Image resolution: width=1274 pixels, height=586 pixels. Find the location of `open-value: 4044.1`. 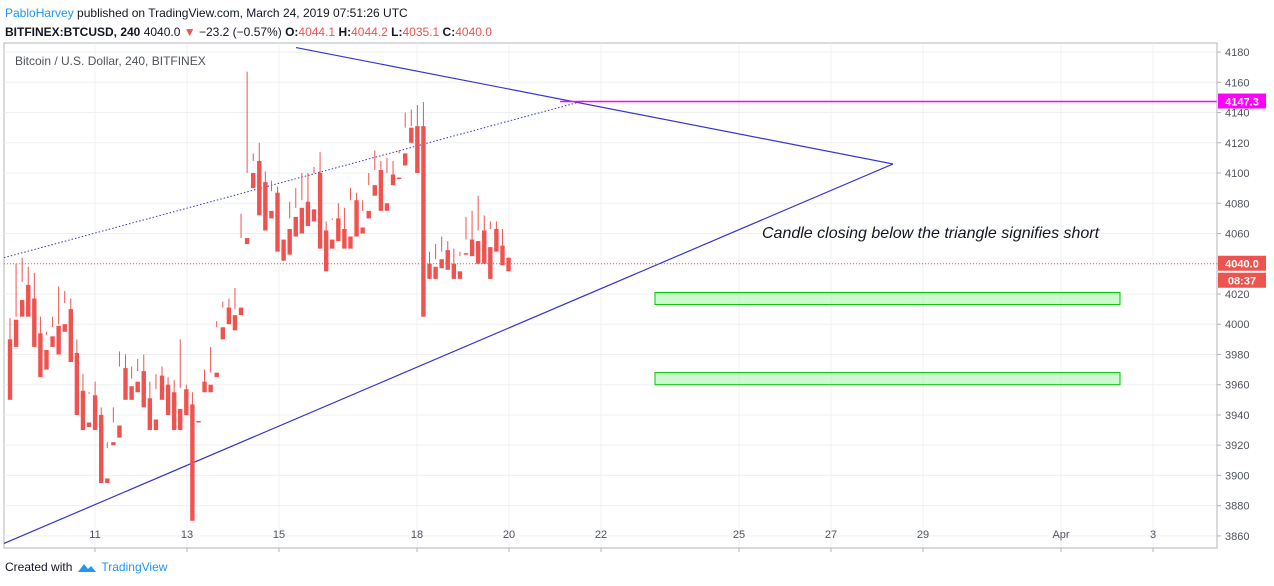

open-value: 4044.1 is located at coordinates (317, 32).